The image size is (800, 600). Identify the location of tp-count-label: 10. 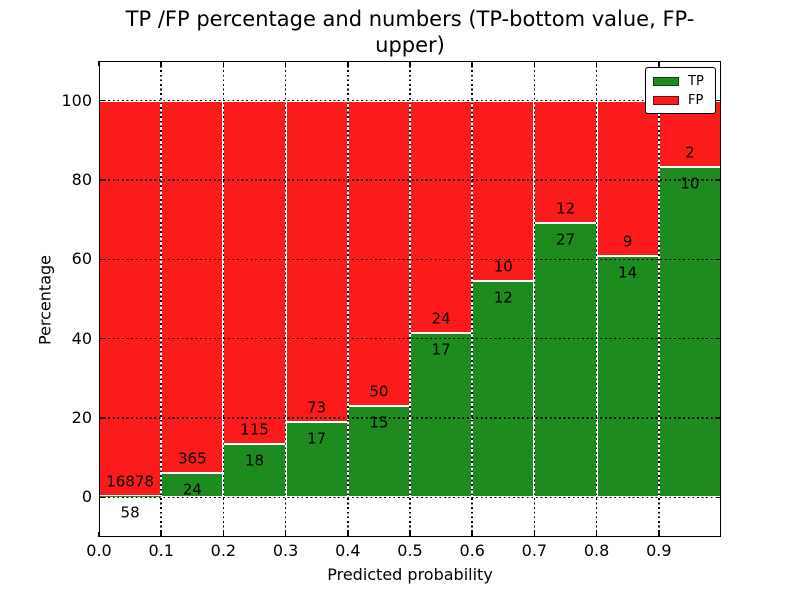
(690, 183).